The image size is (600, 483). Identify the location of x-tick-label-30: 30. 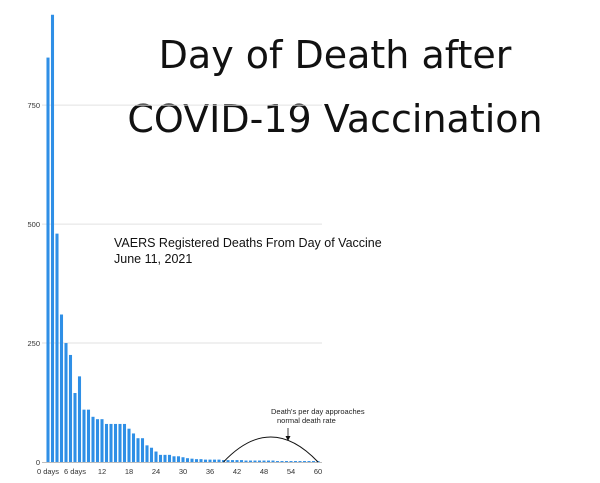
(183, 471).